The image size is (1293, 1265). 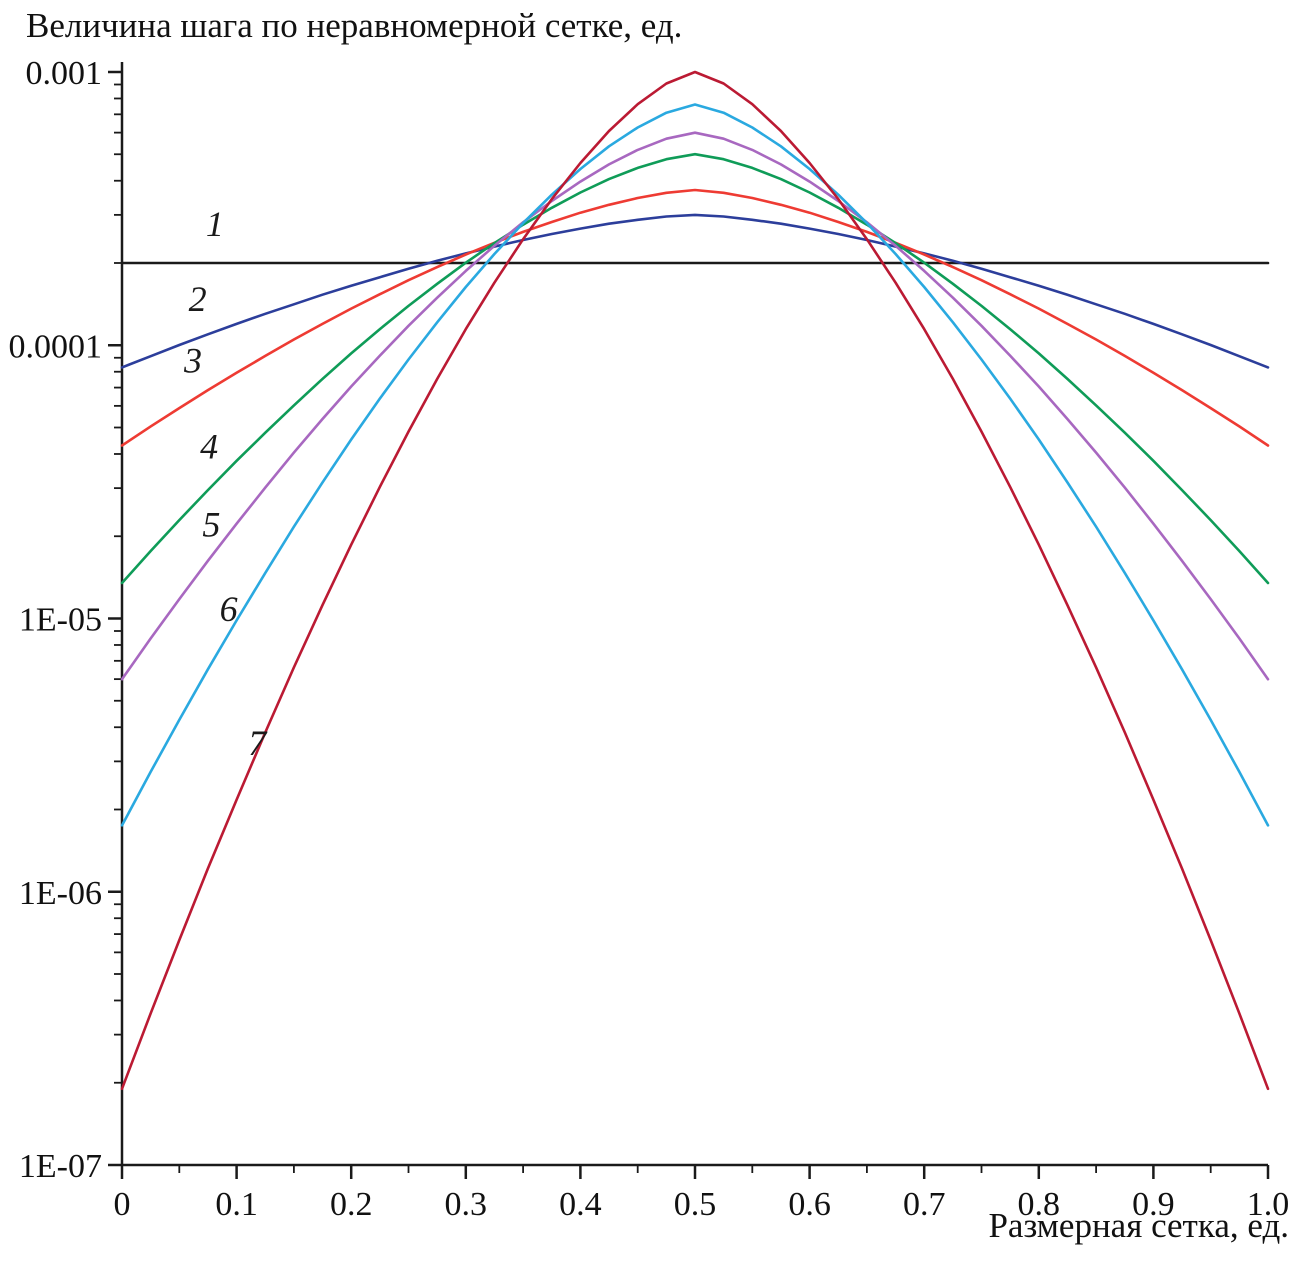 What do you see at coordinates (466, 1204) in the screenshot?
I see `x-tick-label: 0.3` at bounding box center [466, 1204].